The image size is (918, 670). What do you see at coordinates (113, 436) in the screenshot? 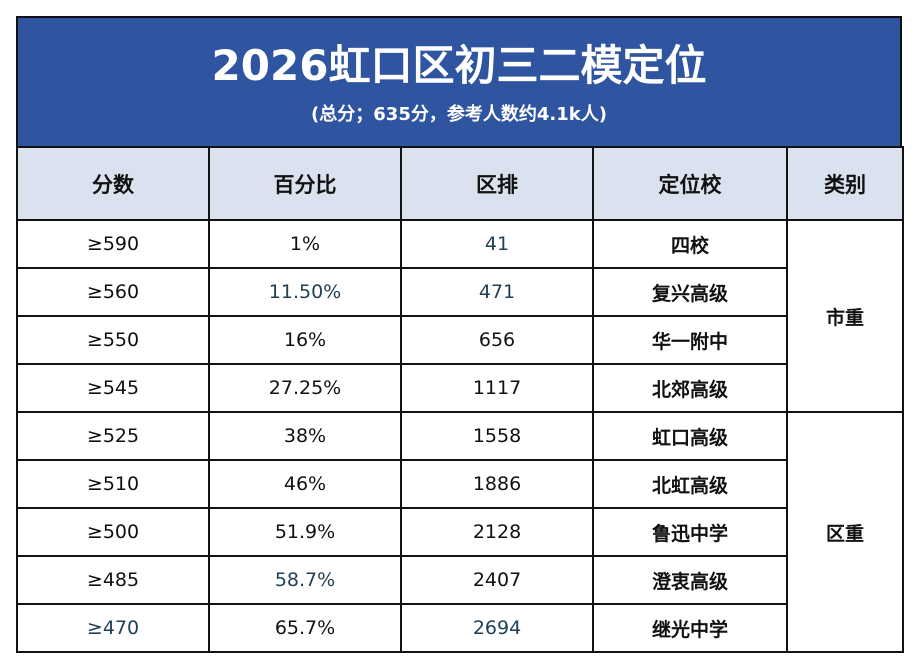
I see `cell-score: ≥525` at bounding box center [113, 436].